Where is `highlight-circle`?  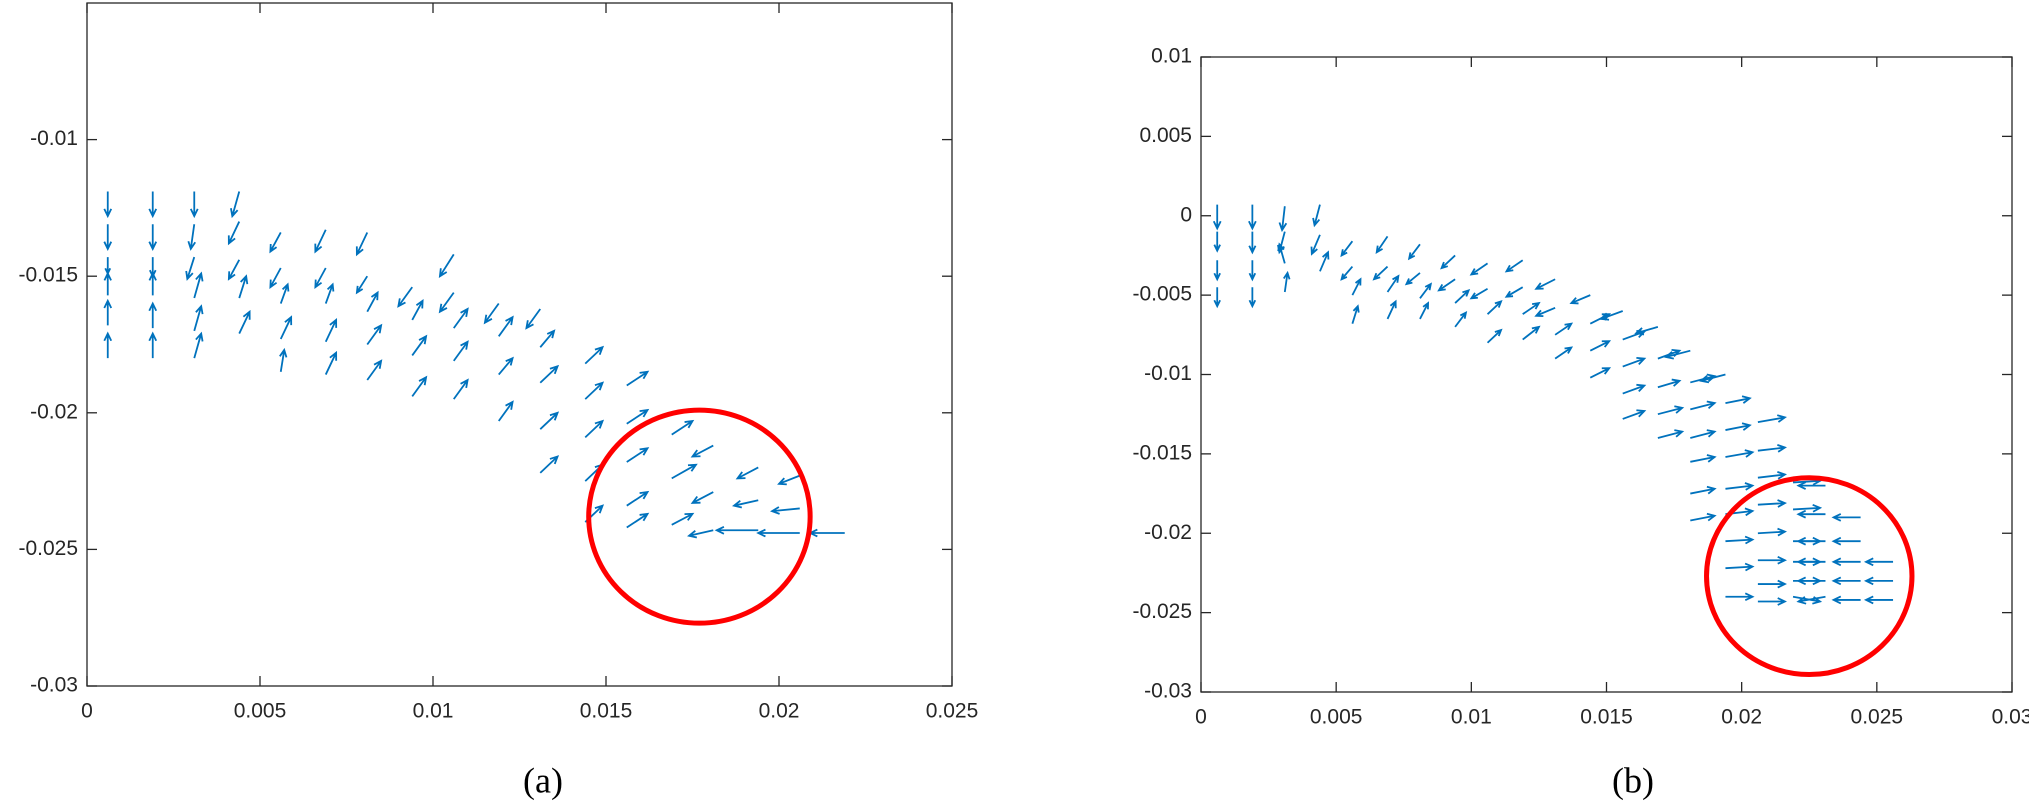 highlight-circle is located at coordinates (1809, 576).